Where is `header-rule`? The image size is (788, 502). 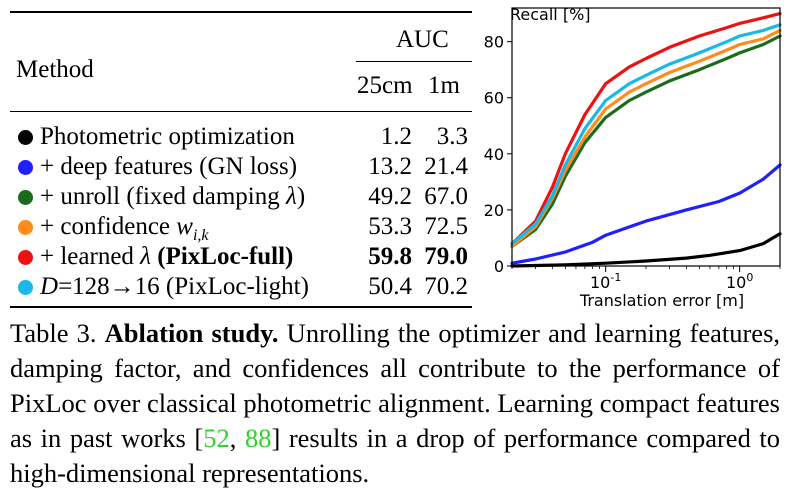 header-rule is located at coordinates (241, 111).